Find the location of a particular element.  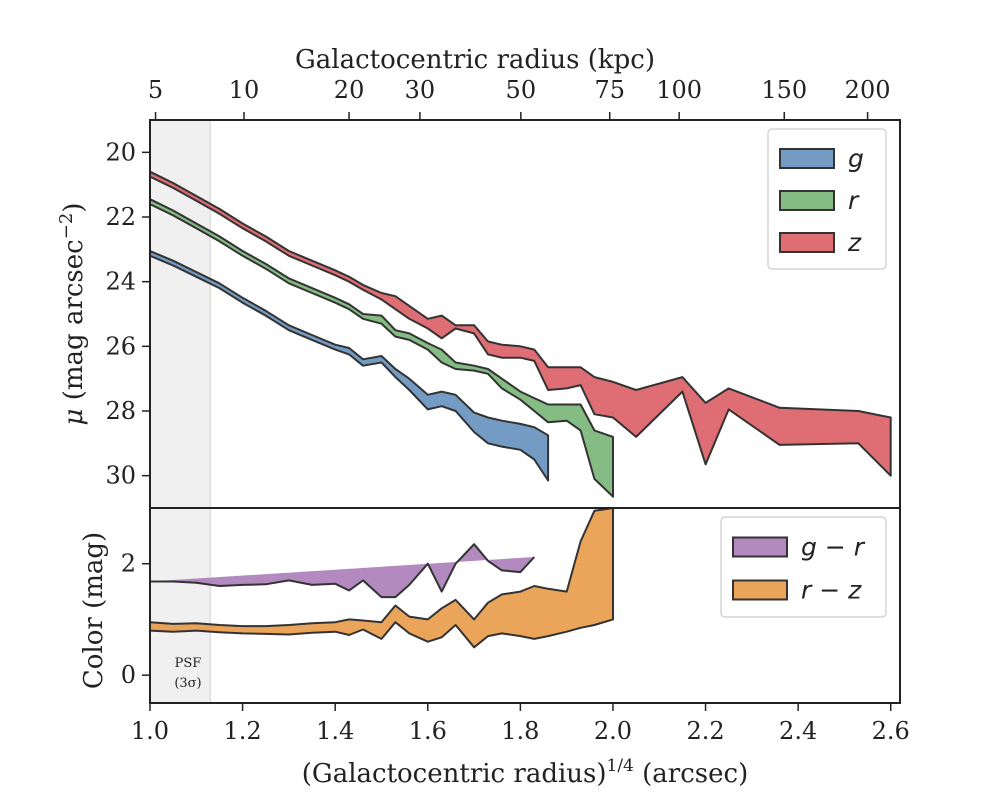

legend-swatch-g-r is located at coordinates (760, 547).